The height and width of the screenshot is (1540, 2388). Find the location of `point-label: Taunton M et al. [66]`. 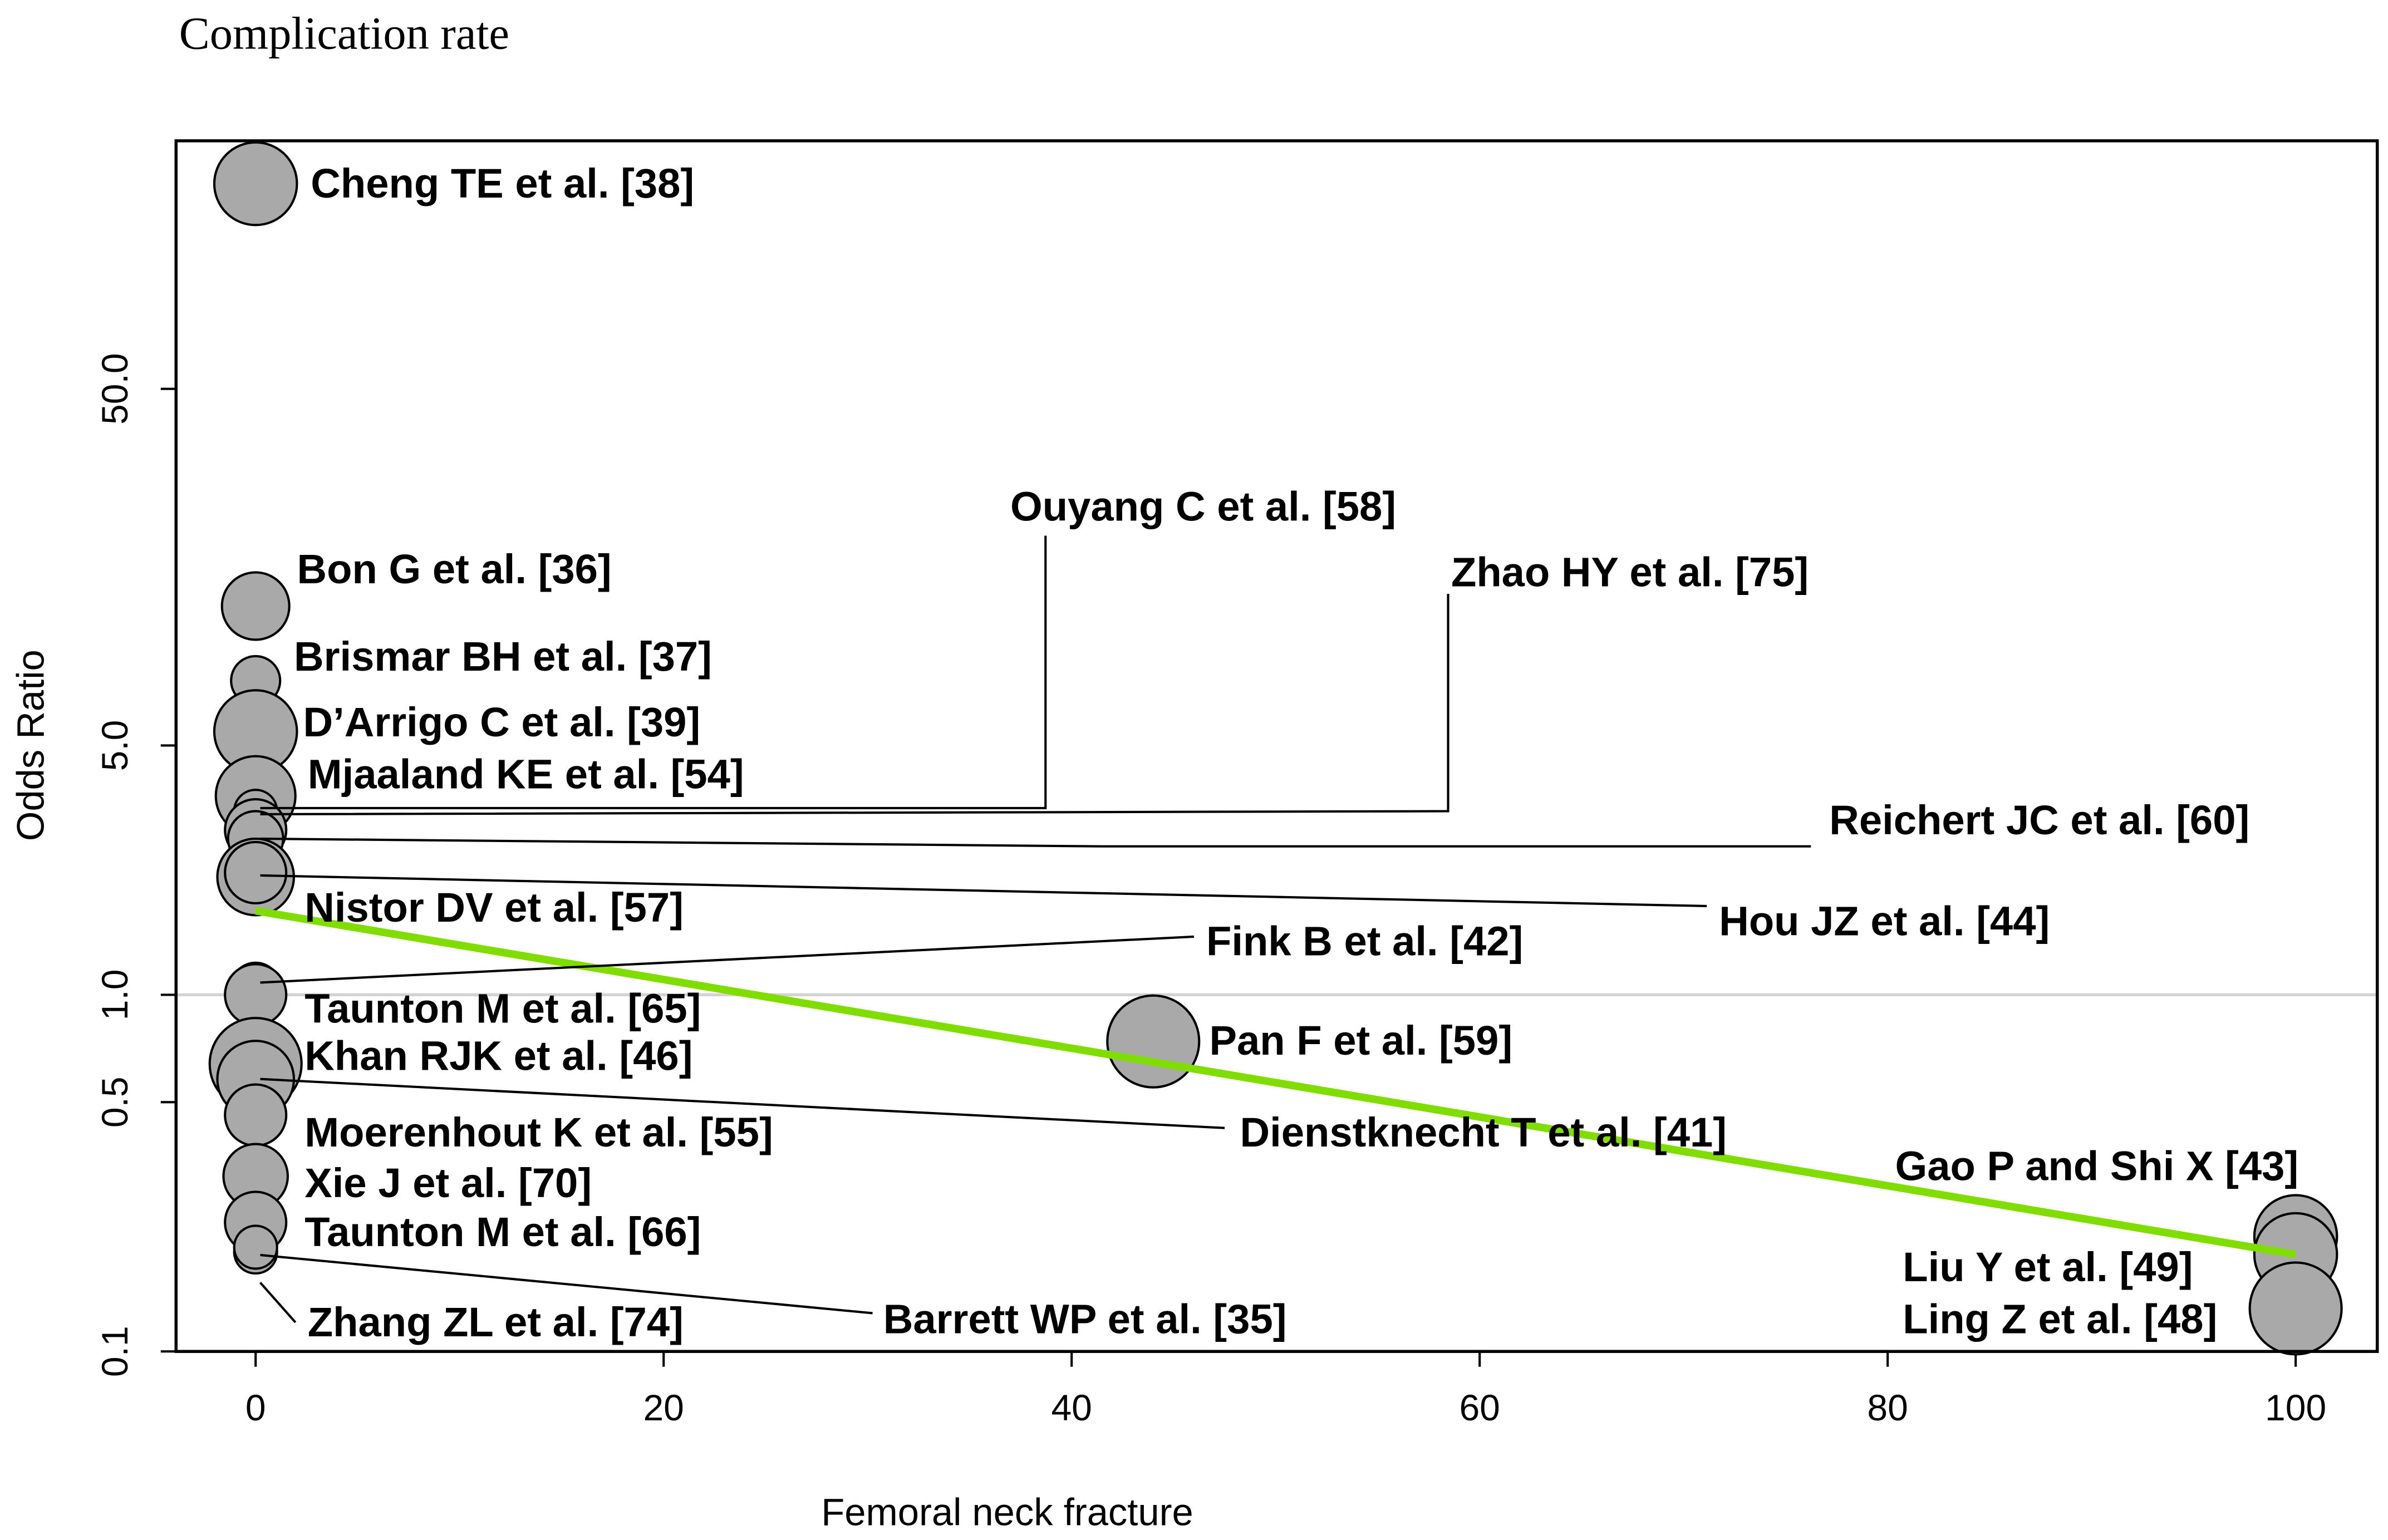

point-label: Taunton M et al. [66] is located at coordinates (502, 1232).